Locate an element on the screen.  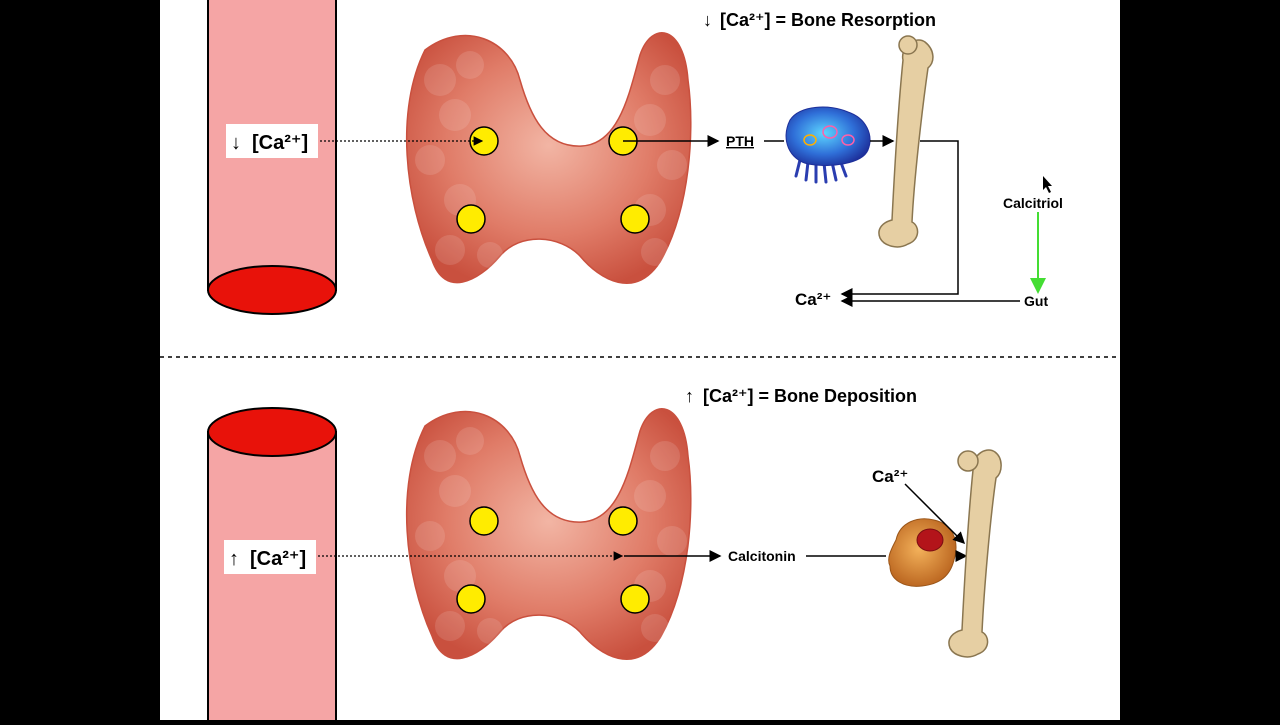
top-vessel-label-arrow: ↓ is located at coordinates (236, 143).